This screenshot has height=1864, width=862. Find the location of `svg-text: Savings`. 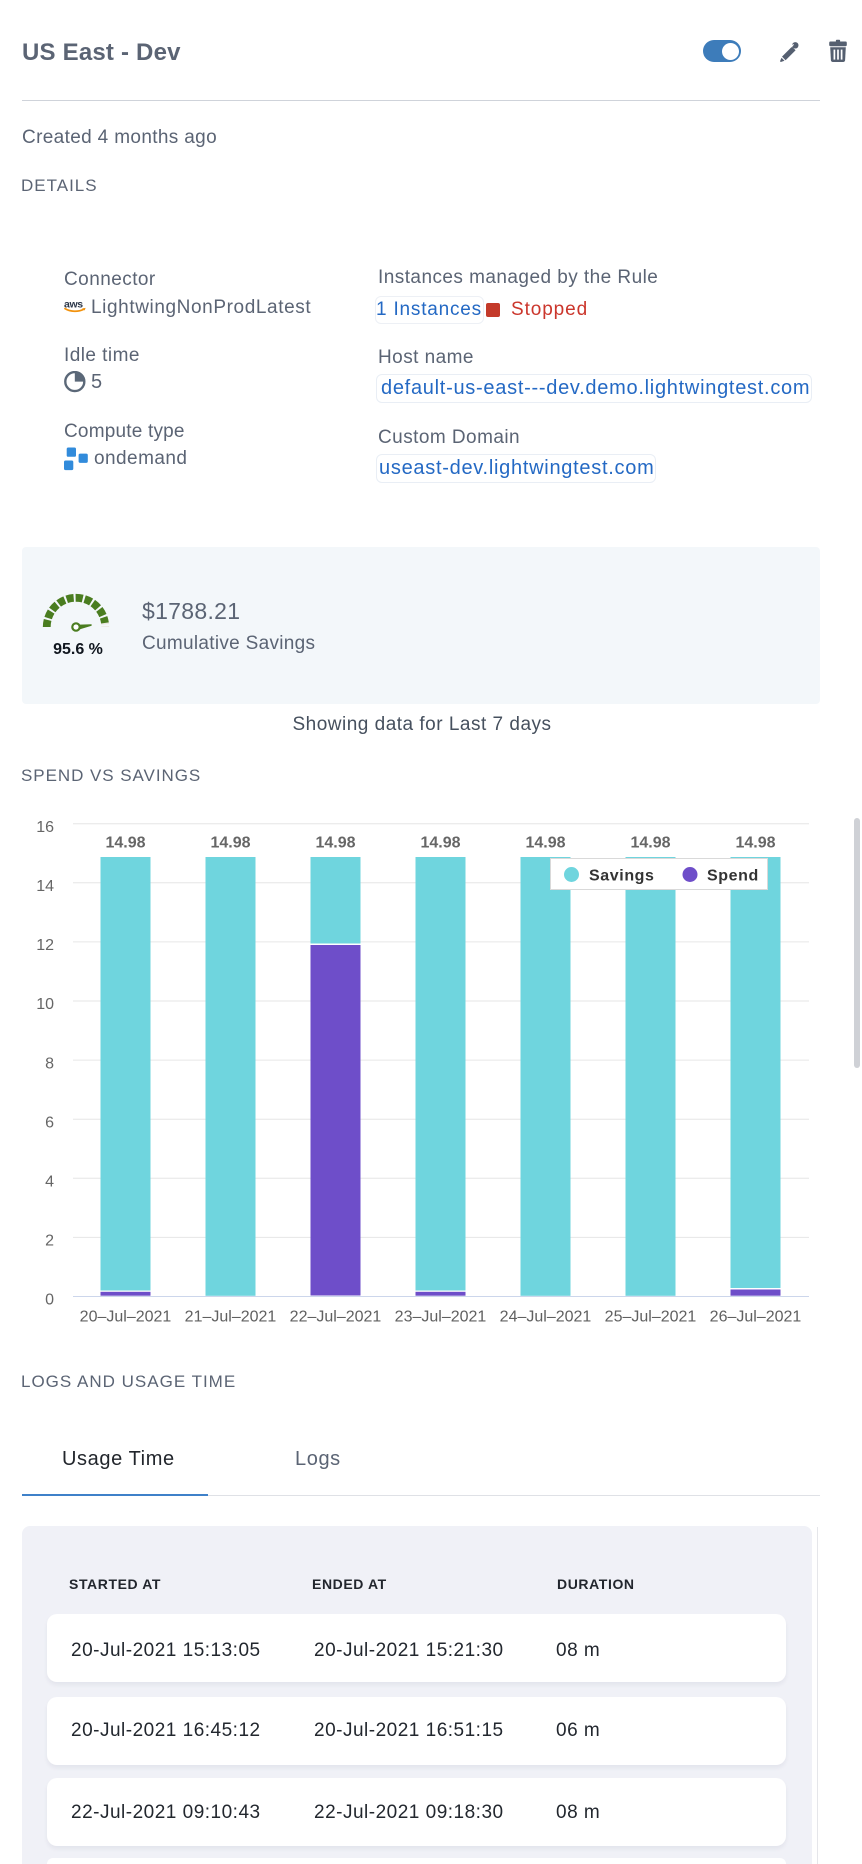

svg-text: Savings is located at coordinates (622, 876).